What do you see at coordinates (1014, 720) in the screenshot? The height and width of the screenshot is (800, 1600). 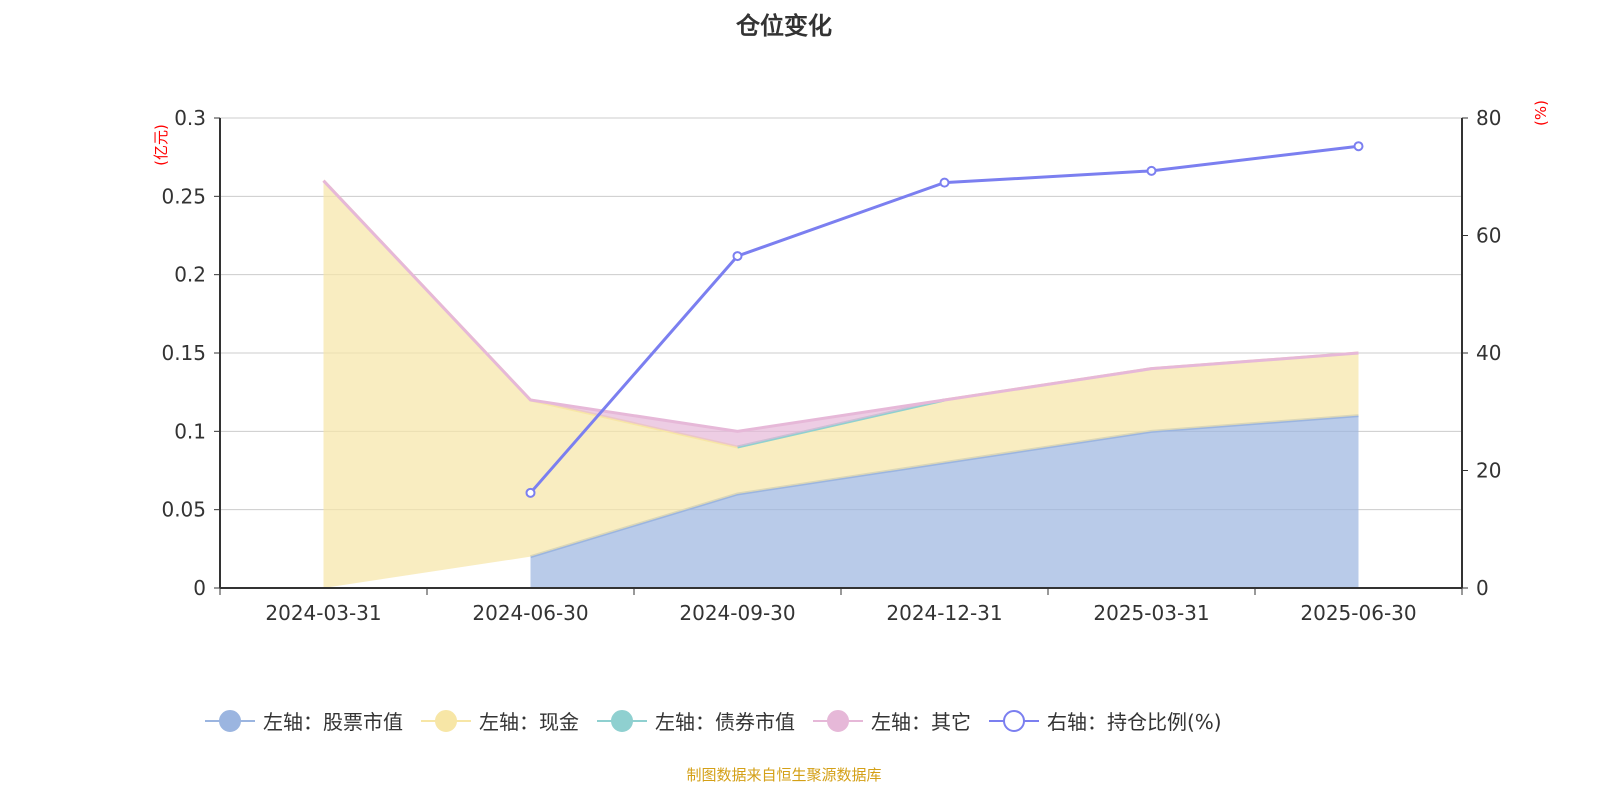 I see `legend-hollow-circle-icon` at bounding box center [1014, 720].